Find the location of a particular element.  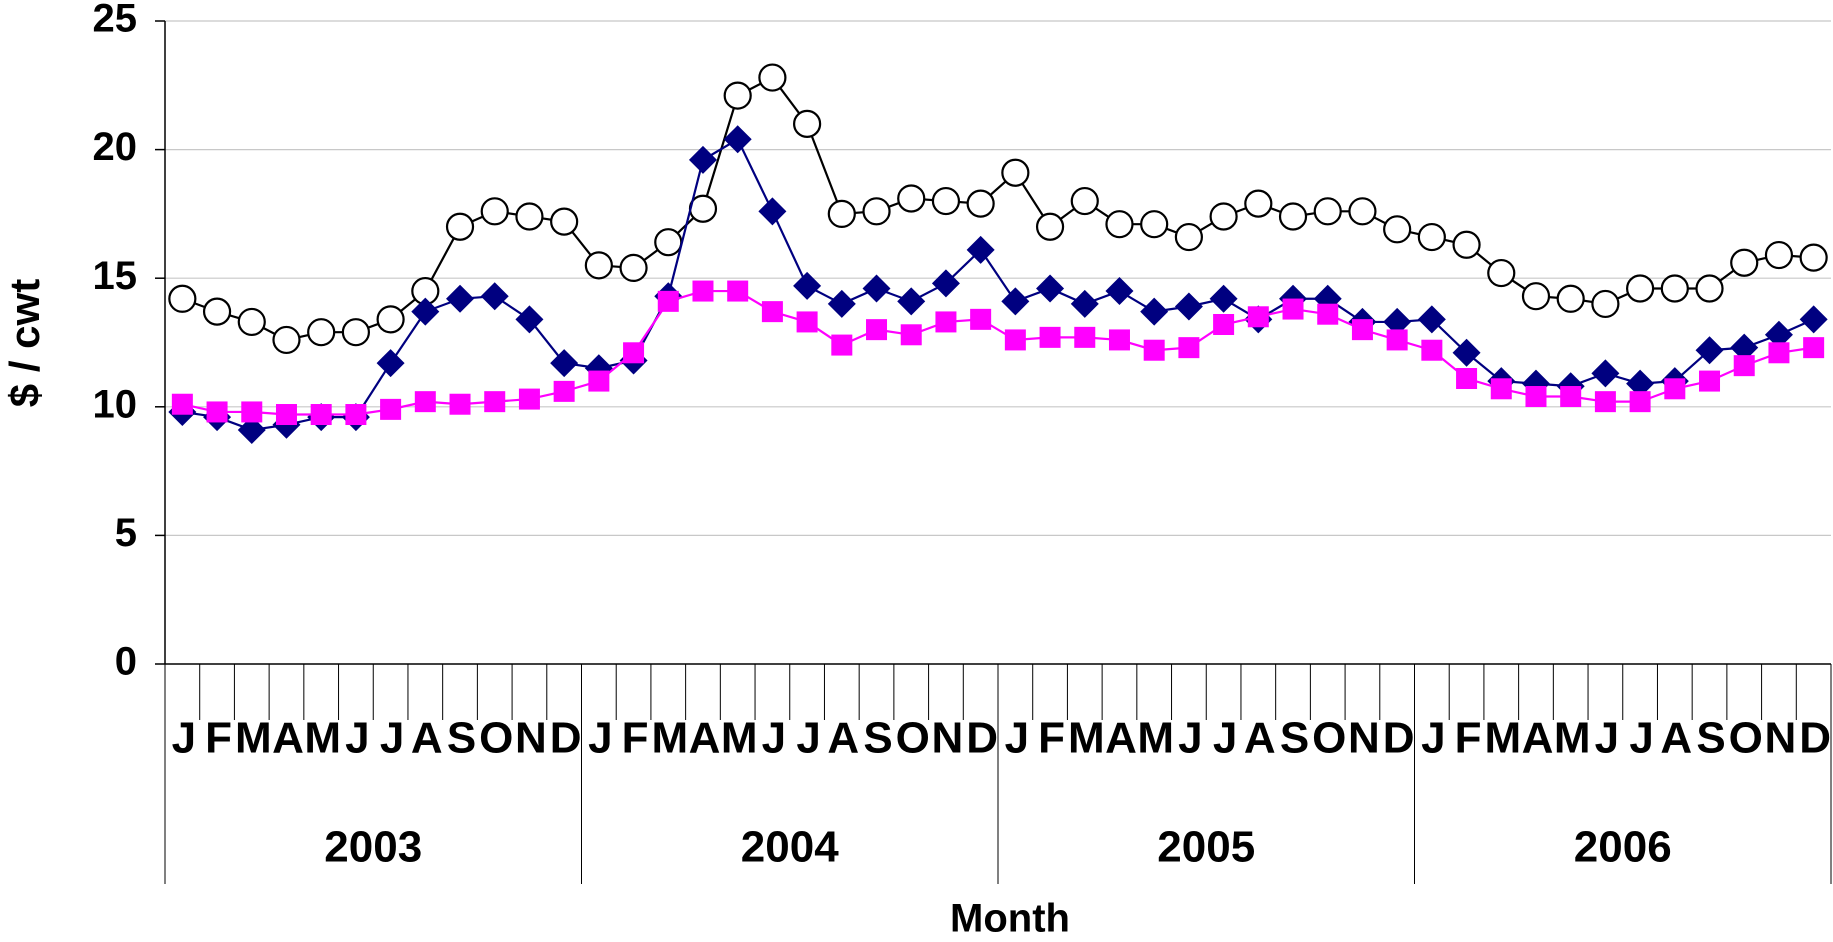

year-label: 2004 is located at coordinates (790, 847).